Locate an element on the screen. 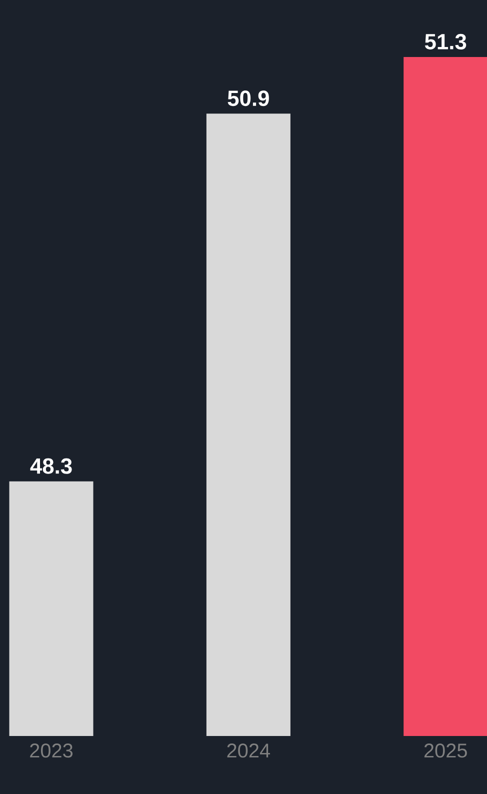  x-tick-label: 2023 is located at coordinates (51, 751).